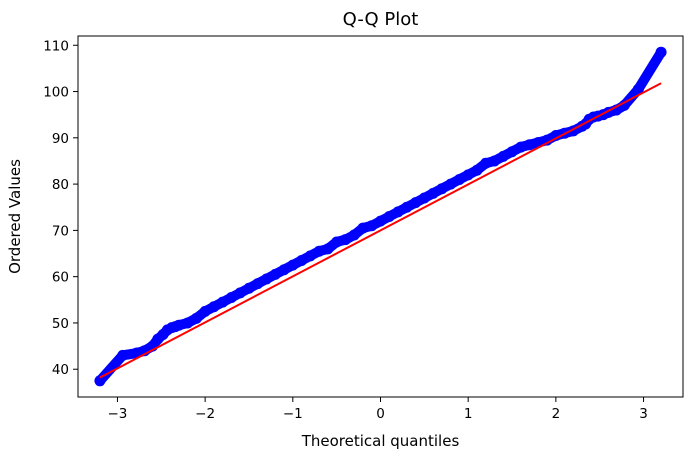 The width and height of the screenshot is (688, 452). What do you see at coordinates (118, 414) in the screenshot?
I see `x-tick-label: −3` at bounding box center [118, 414].